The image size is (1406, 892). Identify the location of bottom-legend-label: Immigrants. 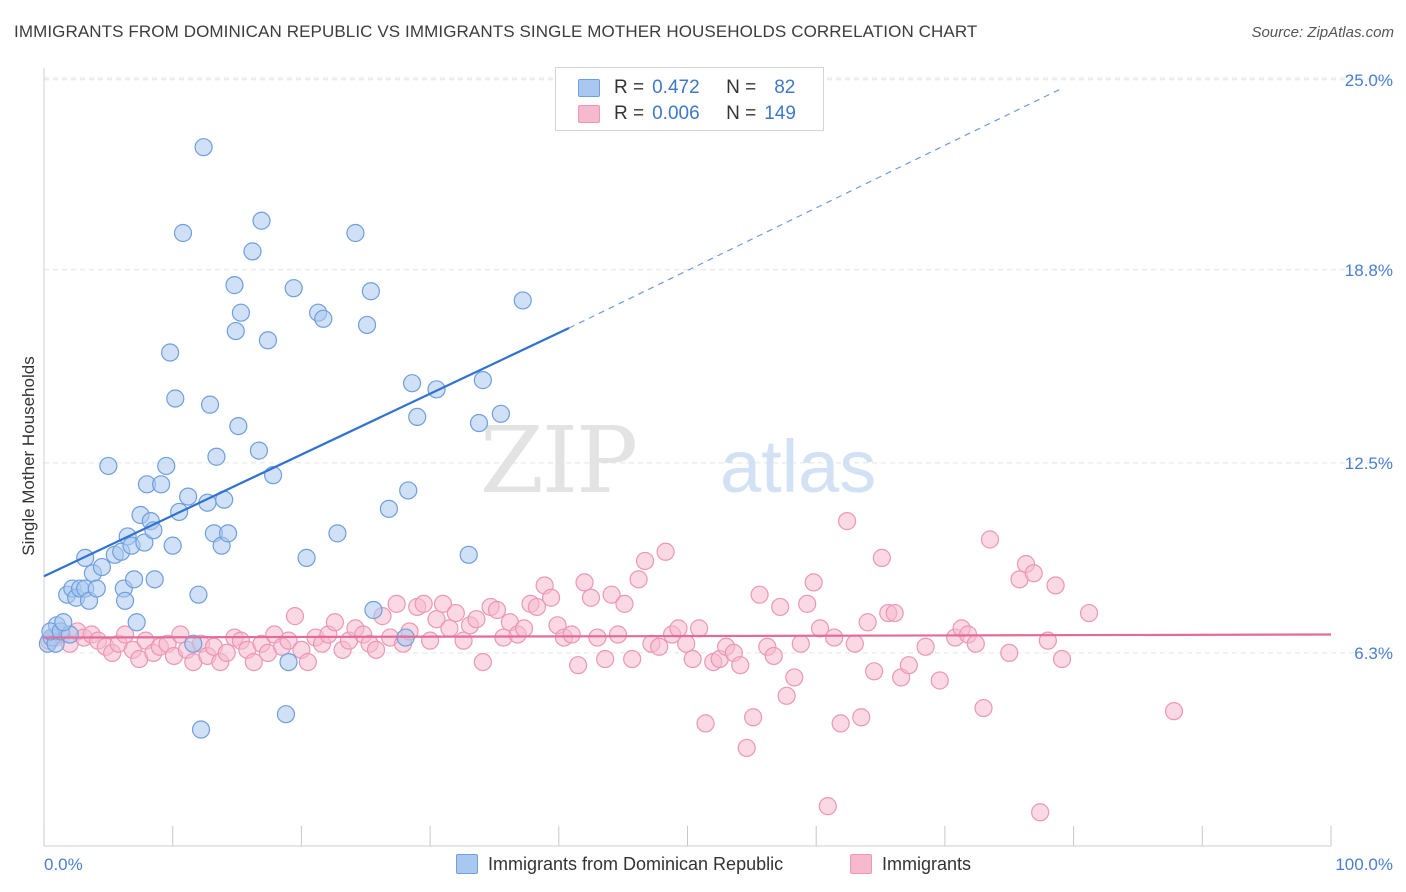
(927, 863).